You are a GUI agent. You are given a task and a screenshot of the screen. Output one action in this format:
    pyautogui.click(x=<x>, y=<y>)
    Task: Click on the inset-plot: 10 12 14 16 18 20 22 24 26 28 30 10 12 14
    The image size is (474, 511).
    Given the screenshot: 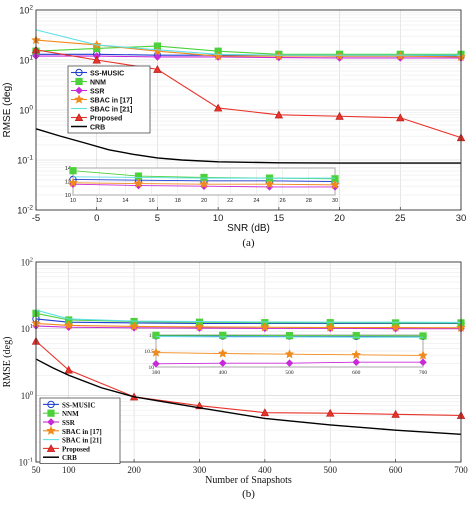 What is the action you would take?
    pyautogui.click(x=202, y=185)
    